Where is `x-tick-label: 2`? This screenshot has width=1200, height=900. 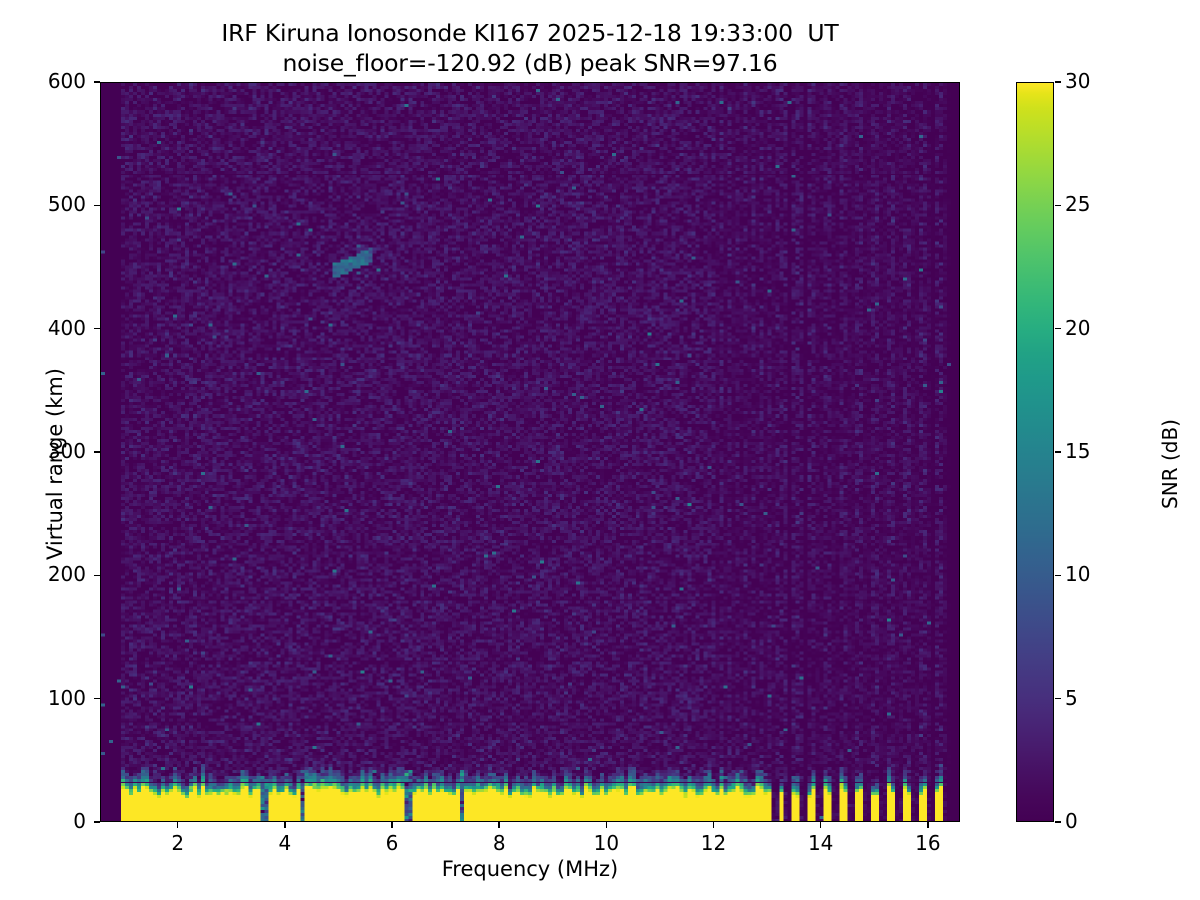 x-tick-label: 2 is located at coordinates (178, 843).